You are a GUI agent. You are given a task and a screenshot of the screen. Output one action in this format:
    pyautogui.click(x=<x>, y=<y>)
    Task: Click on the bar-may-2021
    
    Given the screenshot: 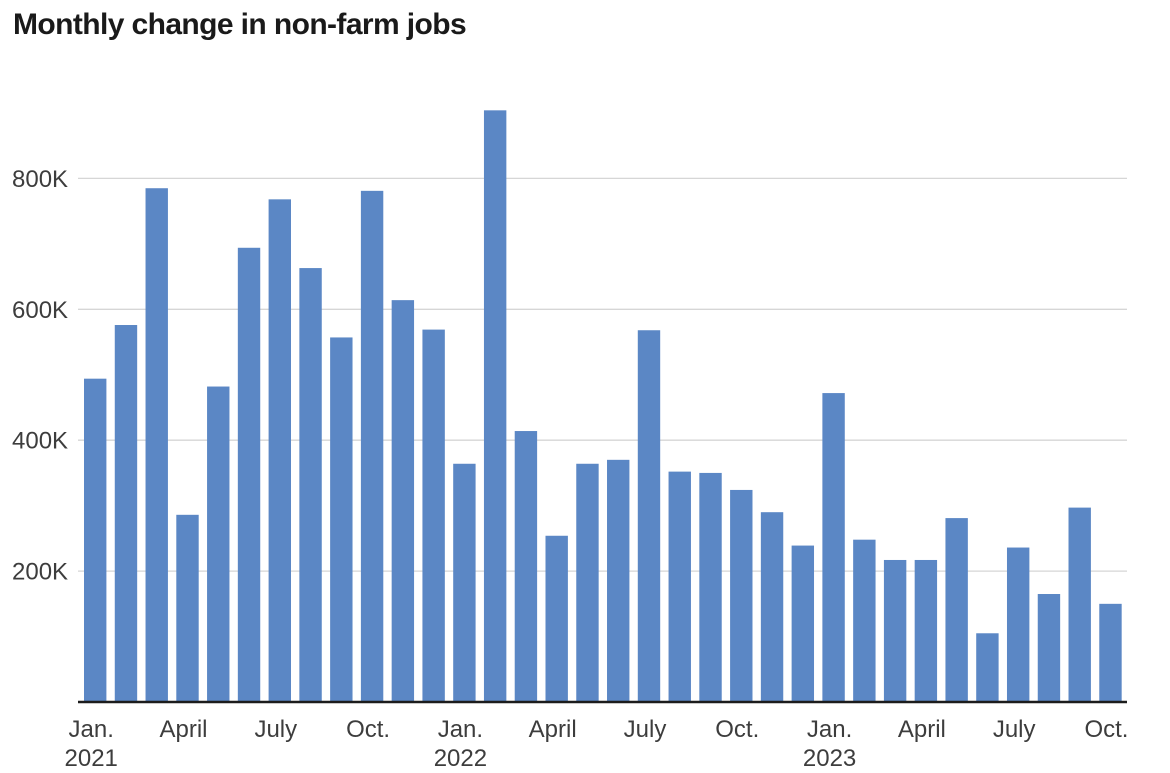 What is the action you would take?
    pyautogui.click(x=218, y=544)
    